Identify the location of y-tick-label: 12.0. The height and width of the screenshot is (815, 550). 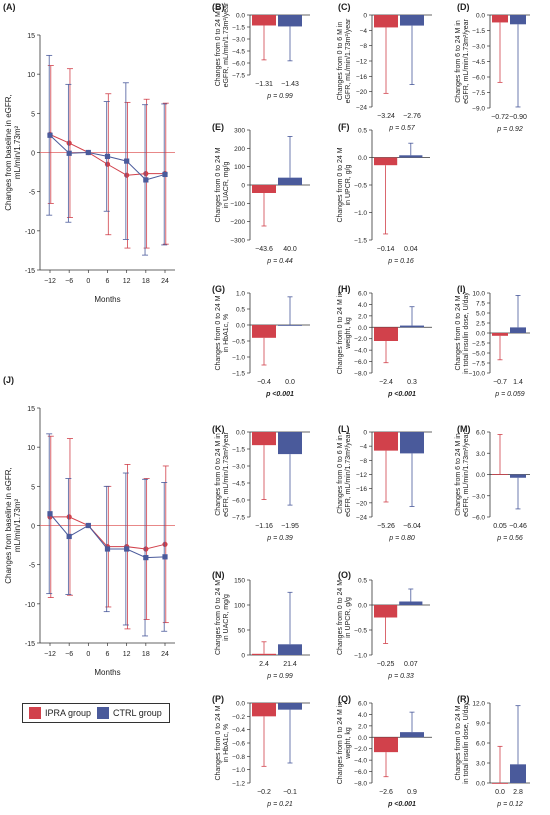
(478, 704).